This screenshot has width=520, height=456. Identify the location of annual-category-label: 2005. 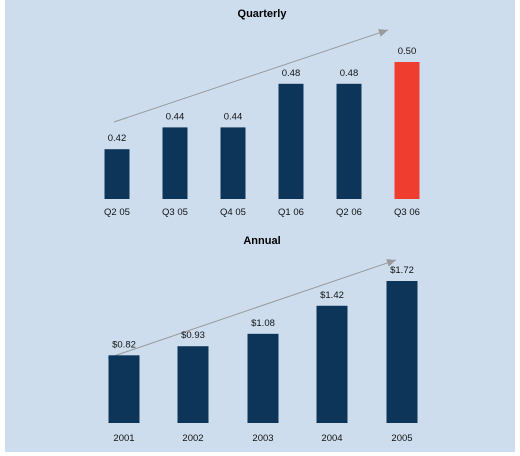
(401, 438).